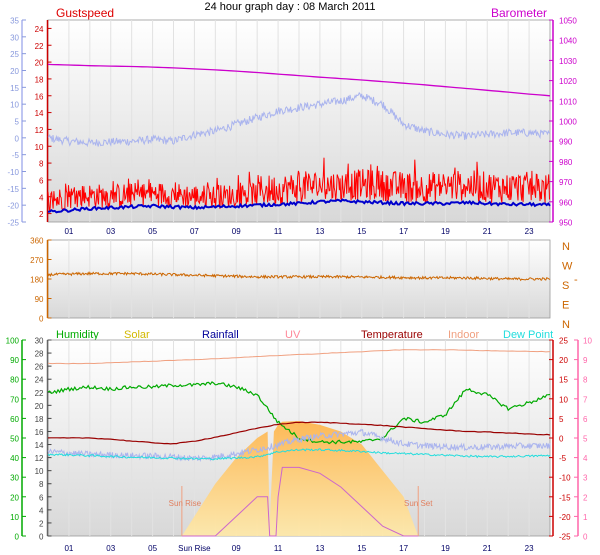 Image resolution: width=600 pixels, height=555 pixels. Describe the element at coordinates (418, 503) in the screenshot. I see `sunset-label: Sun Set` at that location.